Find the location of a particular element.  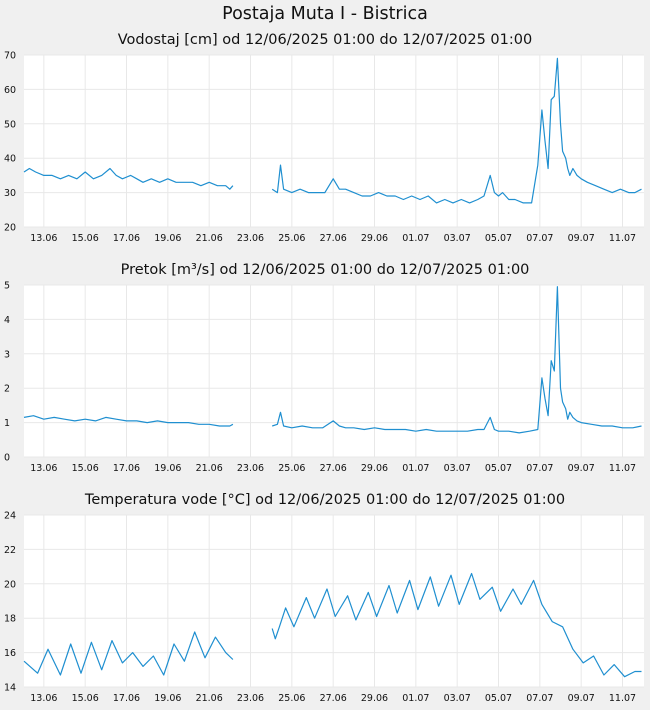

y-tick-label: 60 is located at coordinates (10, 90).